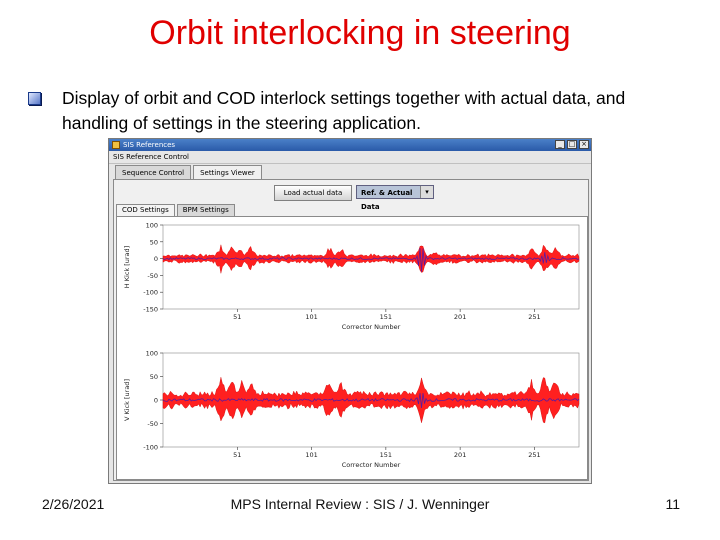  Describe the element at coordinates (313, 193) in the screenshot. I see `load-actual-data-button: Load actual data` at that location.